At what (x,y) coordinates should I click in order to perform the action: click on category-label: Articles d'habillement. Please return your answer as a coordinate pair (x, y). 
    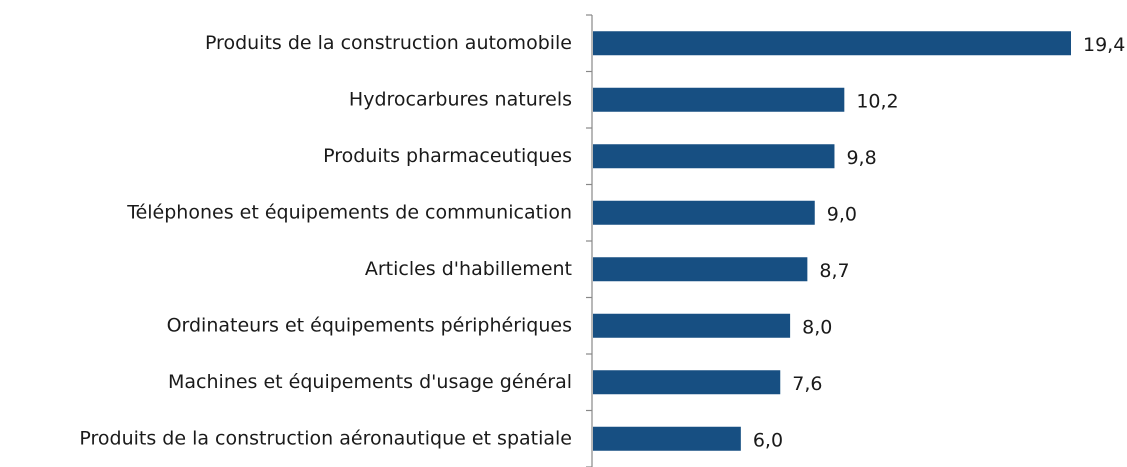
    Looking at the image, I should click on (468, 269).